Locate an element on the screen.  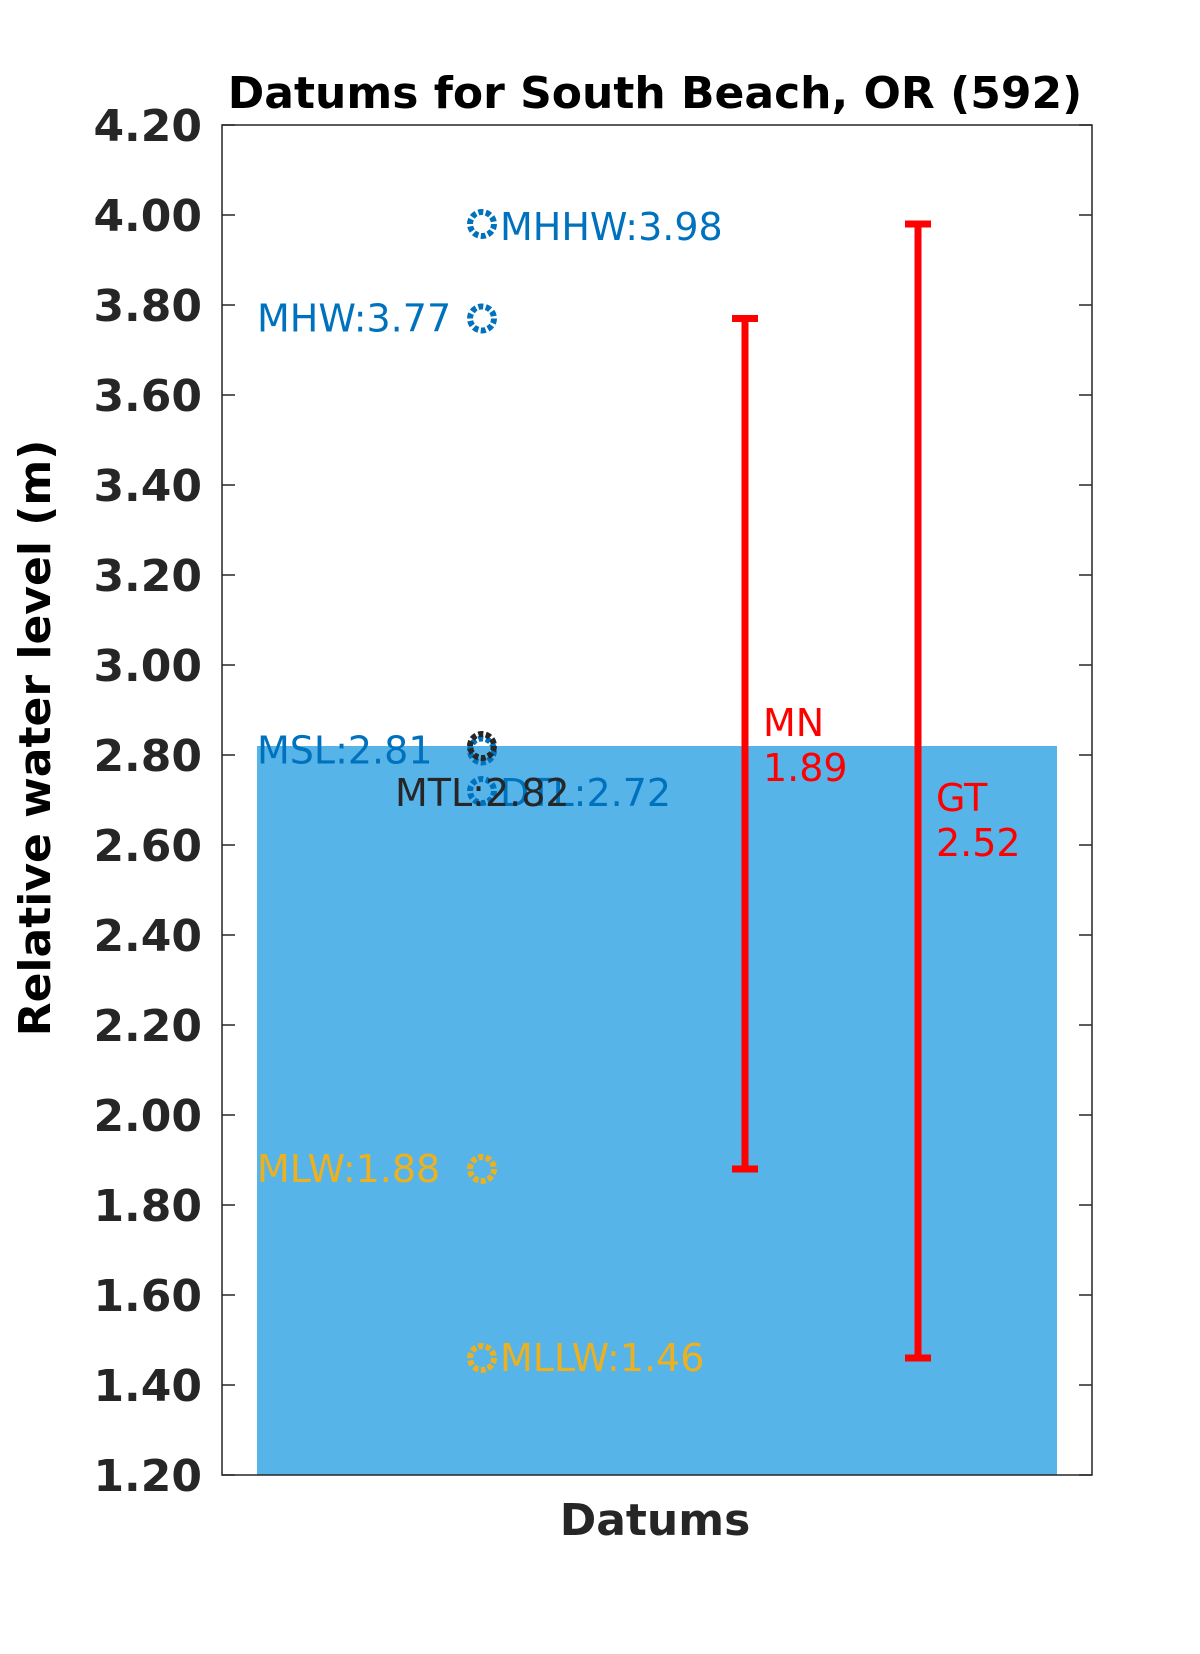
y-tick-label: 4.00 is located at coordinates (147, 216).